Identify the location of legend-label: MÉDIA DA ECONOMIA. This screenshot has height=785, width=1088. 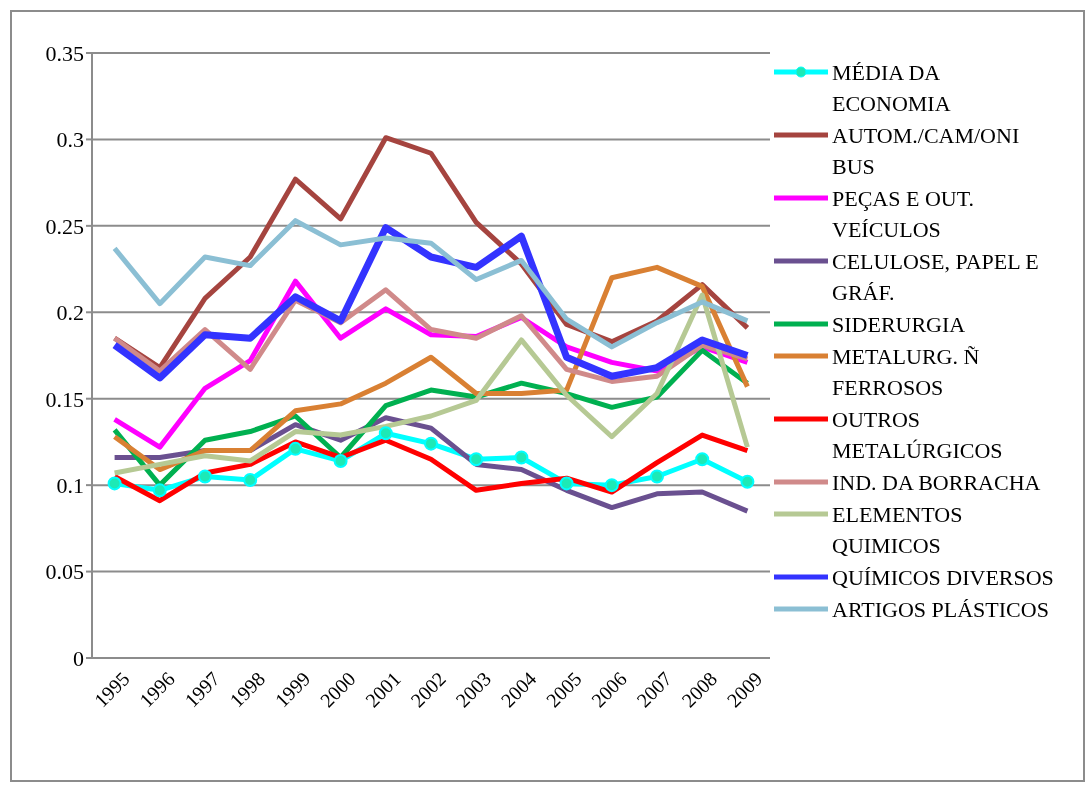
(892, 88).